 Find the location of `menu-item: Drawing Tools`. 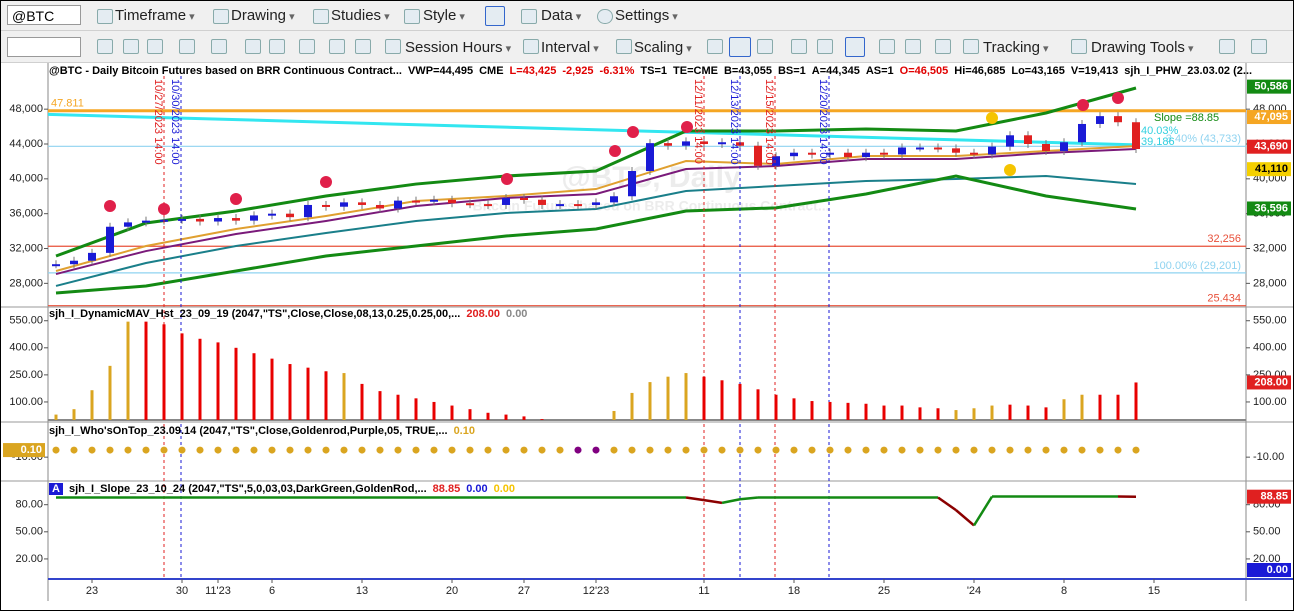

menu-item: Drawing Tools is located at coordinates (1142, 47).